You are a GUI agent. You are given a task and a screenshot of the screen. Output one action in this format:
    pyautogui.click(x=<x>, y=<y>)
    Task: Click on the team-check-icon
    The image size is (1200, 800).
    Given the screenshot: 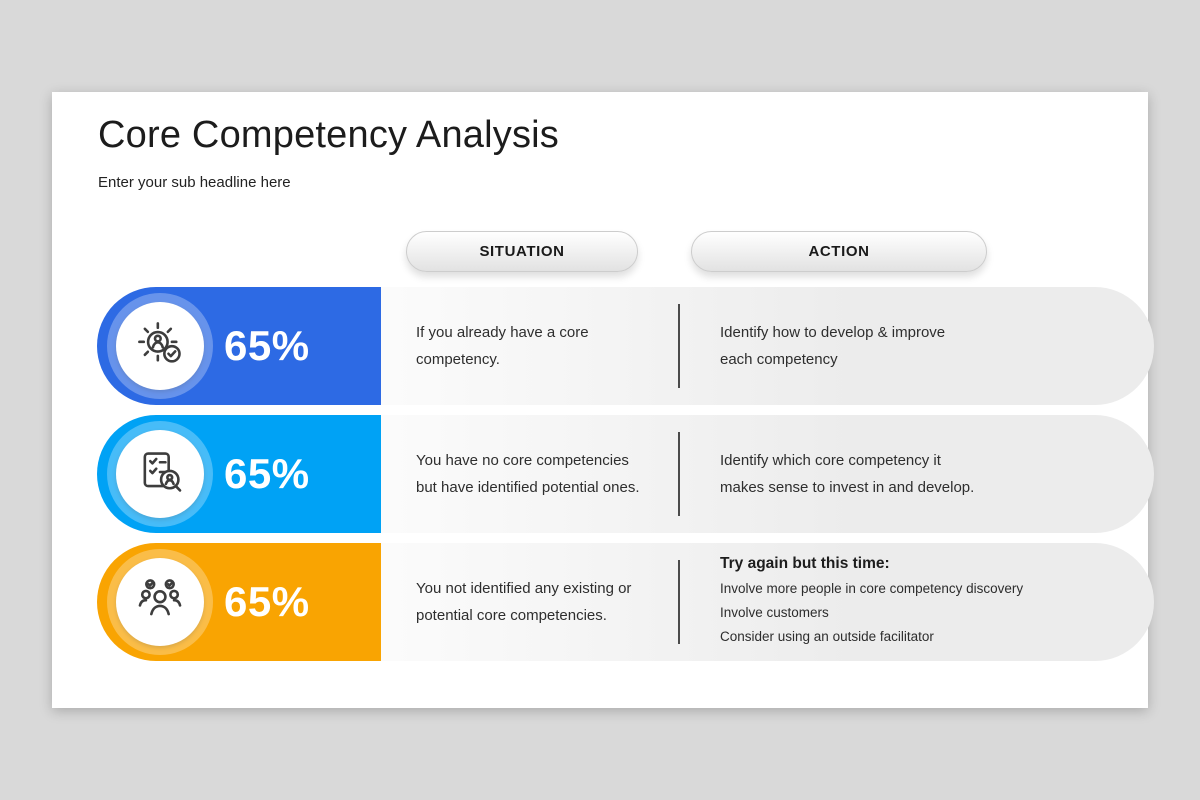 What is the action you would take?
    pyautogui.click(x=160, y=602)
    